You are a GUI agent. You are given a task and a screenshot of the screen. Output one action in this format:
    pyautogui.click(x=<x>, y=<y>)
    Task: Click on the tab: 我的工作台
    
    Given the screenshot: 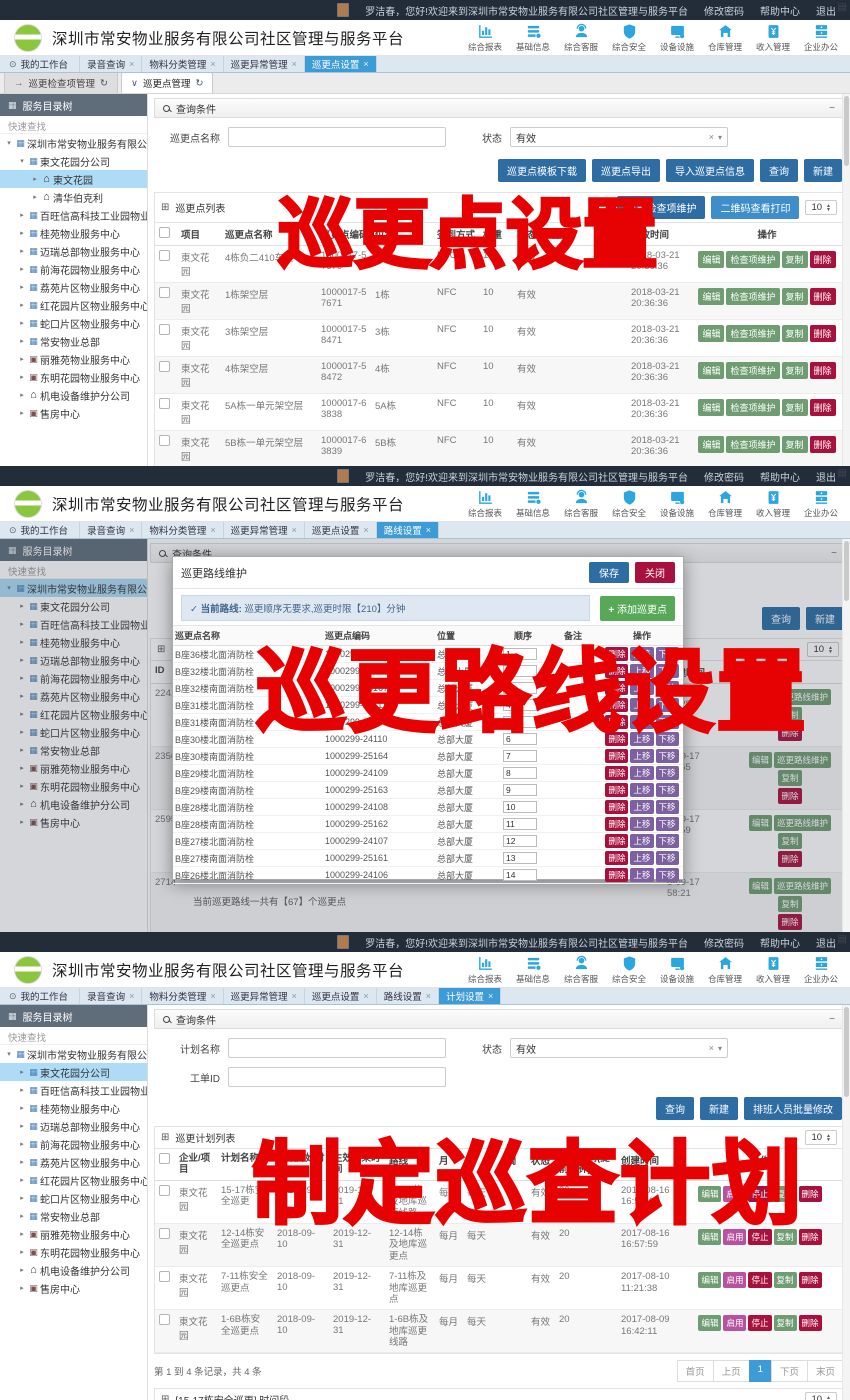 What is the action you would take?
    pyautogui.click(x=41, y=530)
    